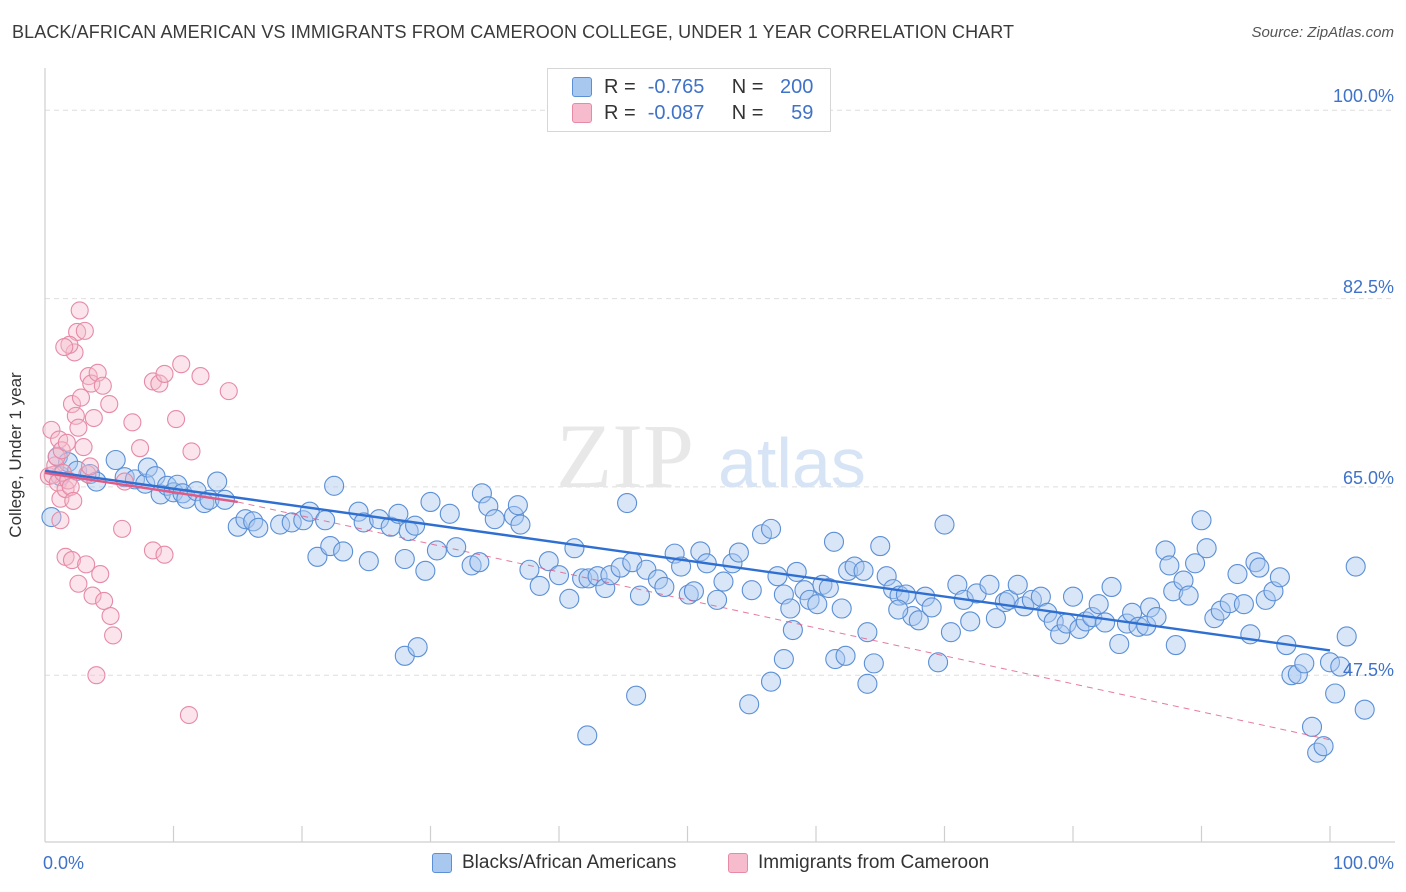 Image resolution: width=1406 pixels, height=892 pixels. Describe the element at coordinates (1368, 287) in the screenshot. I see `y-tick-label-82-5: 82.5%` at that location.